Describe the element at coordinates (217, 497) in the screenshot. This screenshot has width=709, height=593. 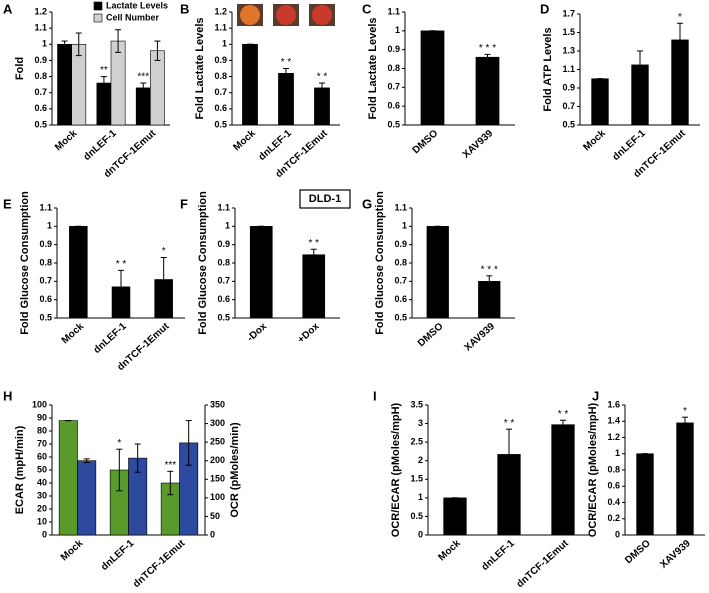
I see `y2-tick-label: 100` at that location.